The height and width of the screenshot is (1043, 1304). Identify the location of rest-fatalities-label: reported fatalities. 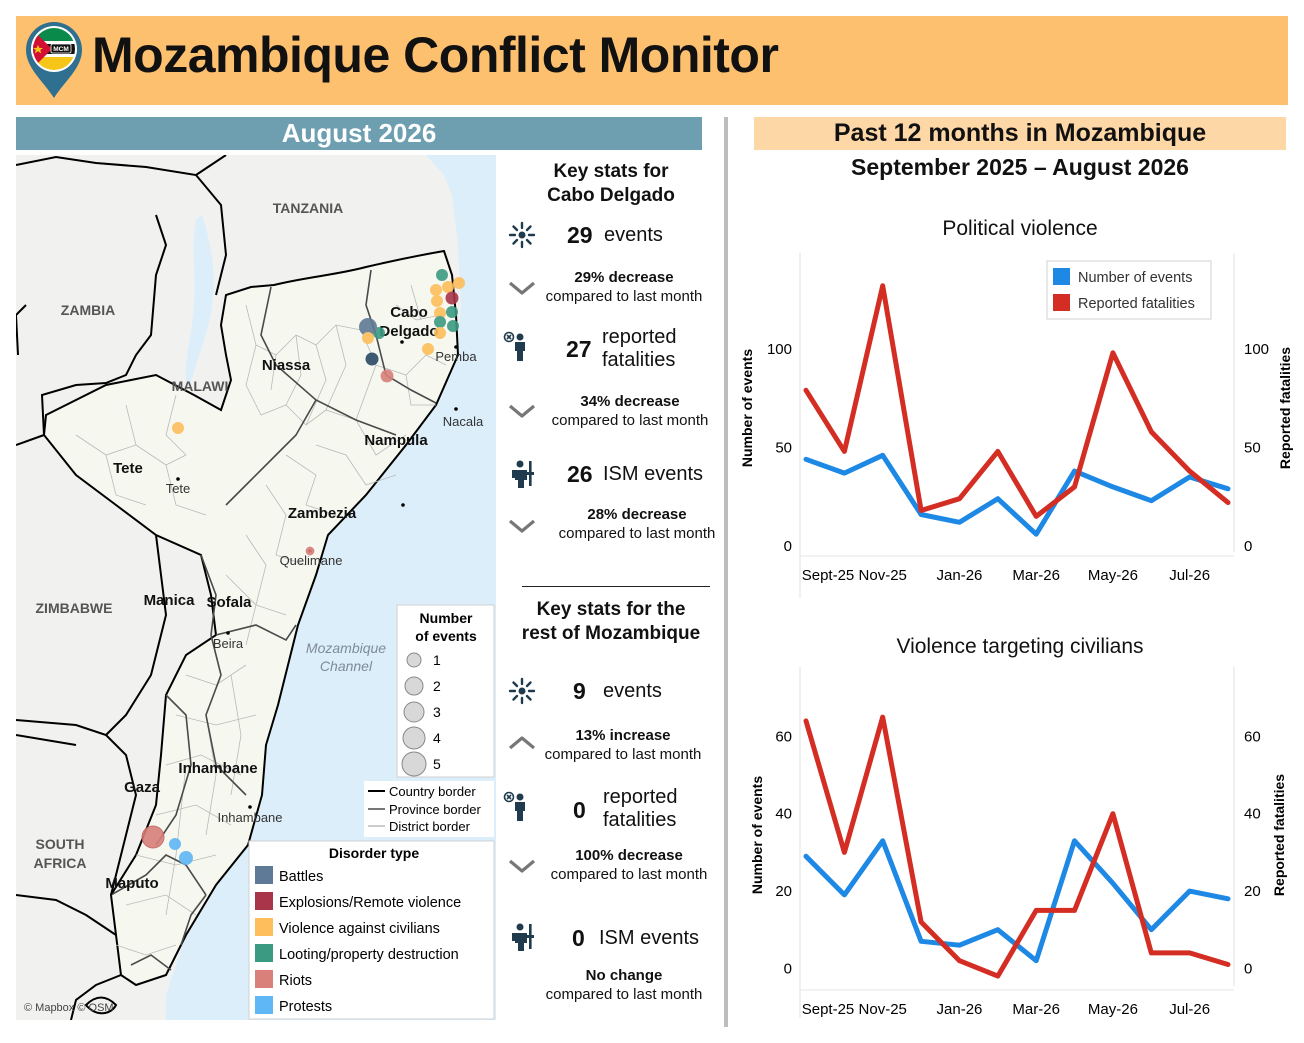
(640, 809).